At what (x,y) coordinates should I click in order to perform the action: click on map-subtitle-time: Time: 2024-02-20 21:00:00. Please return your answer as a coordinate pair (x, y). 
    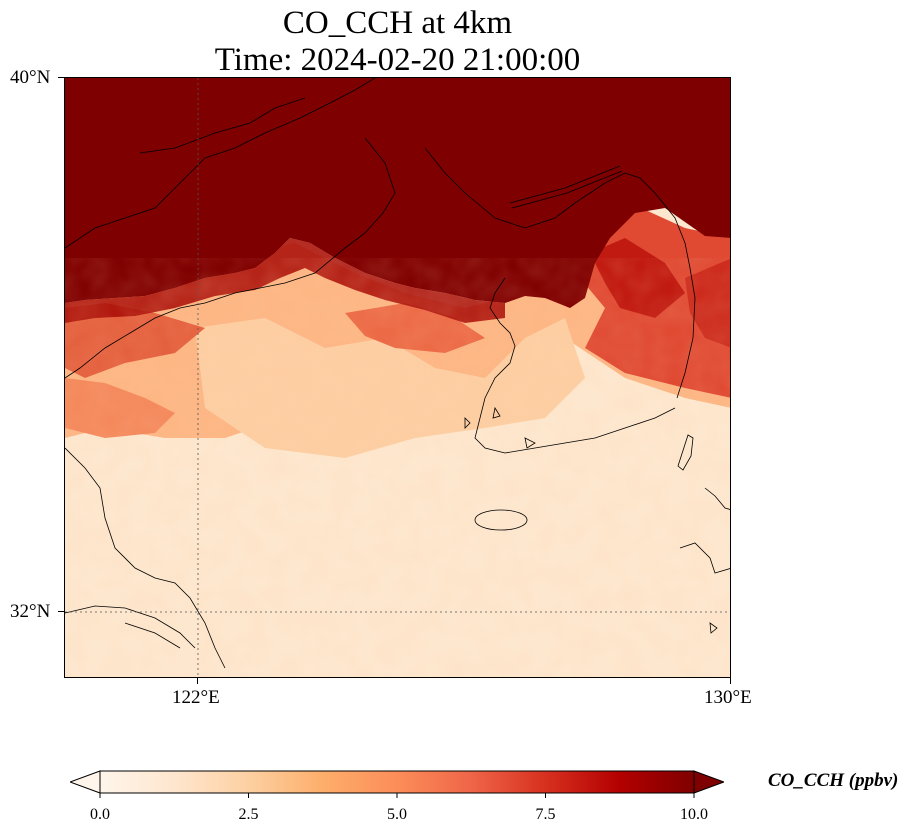
    Looking at the image, I should click on (397, 60).